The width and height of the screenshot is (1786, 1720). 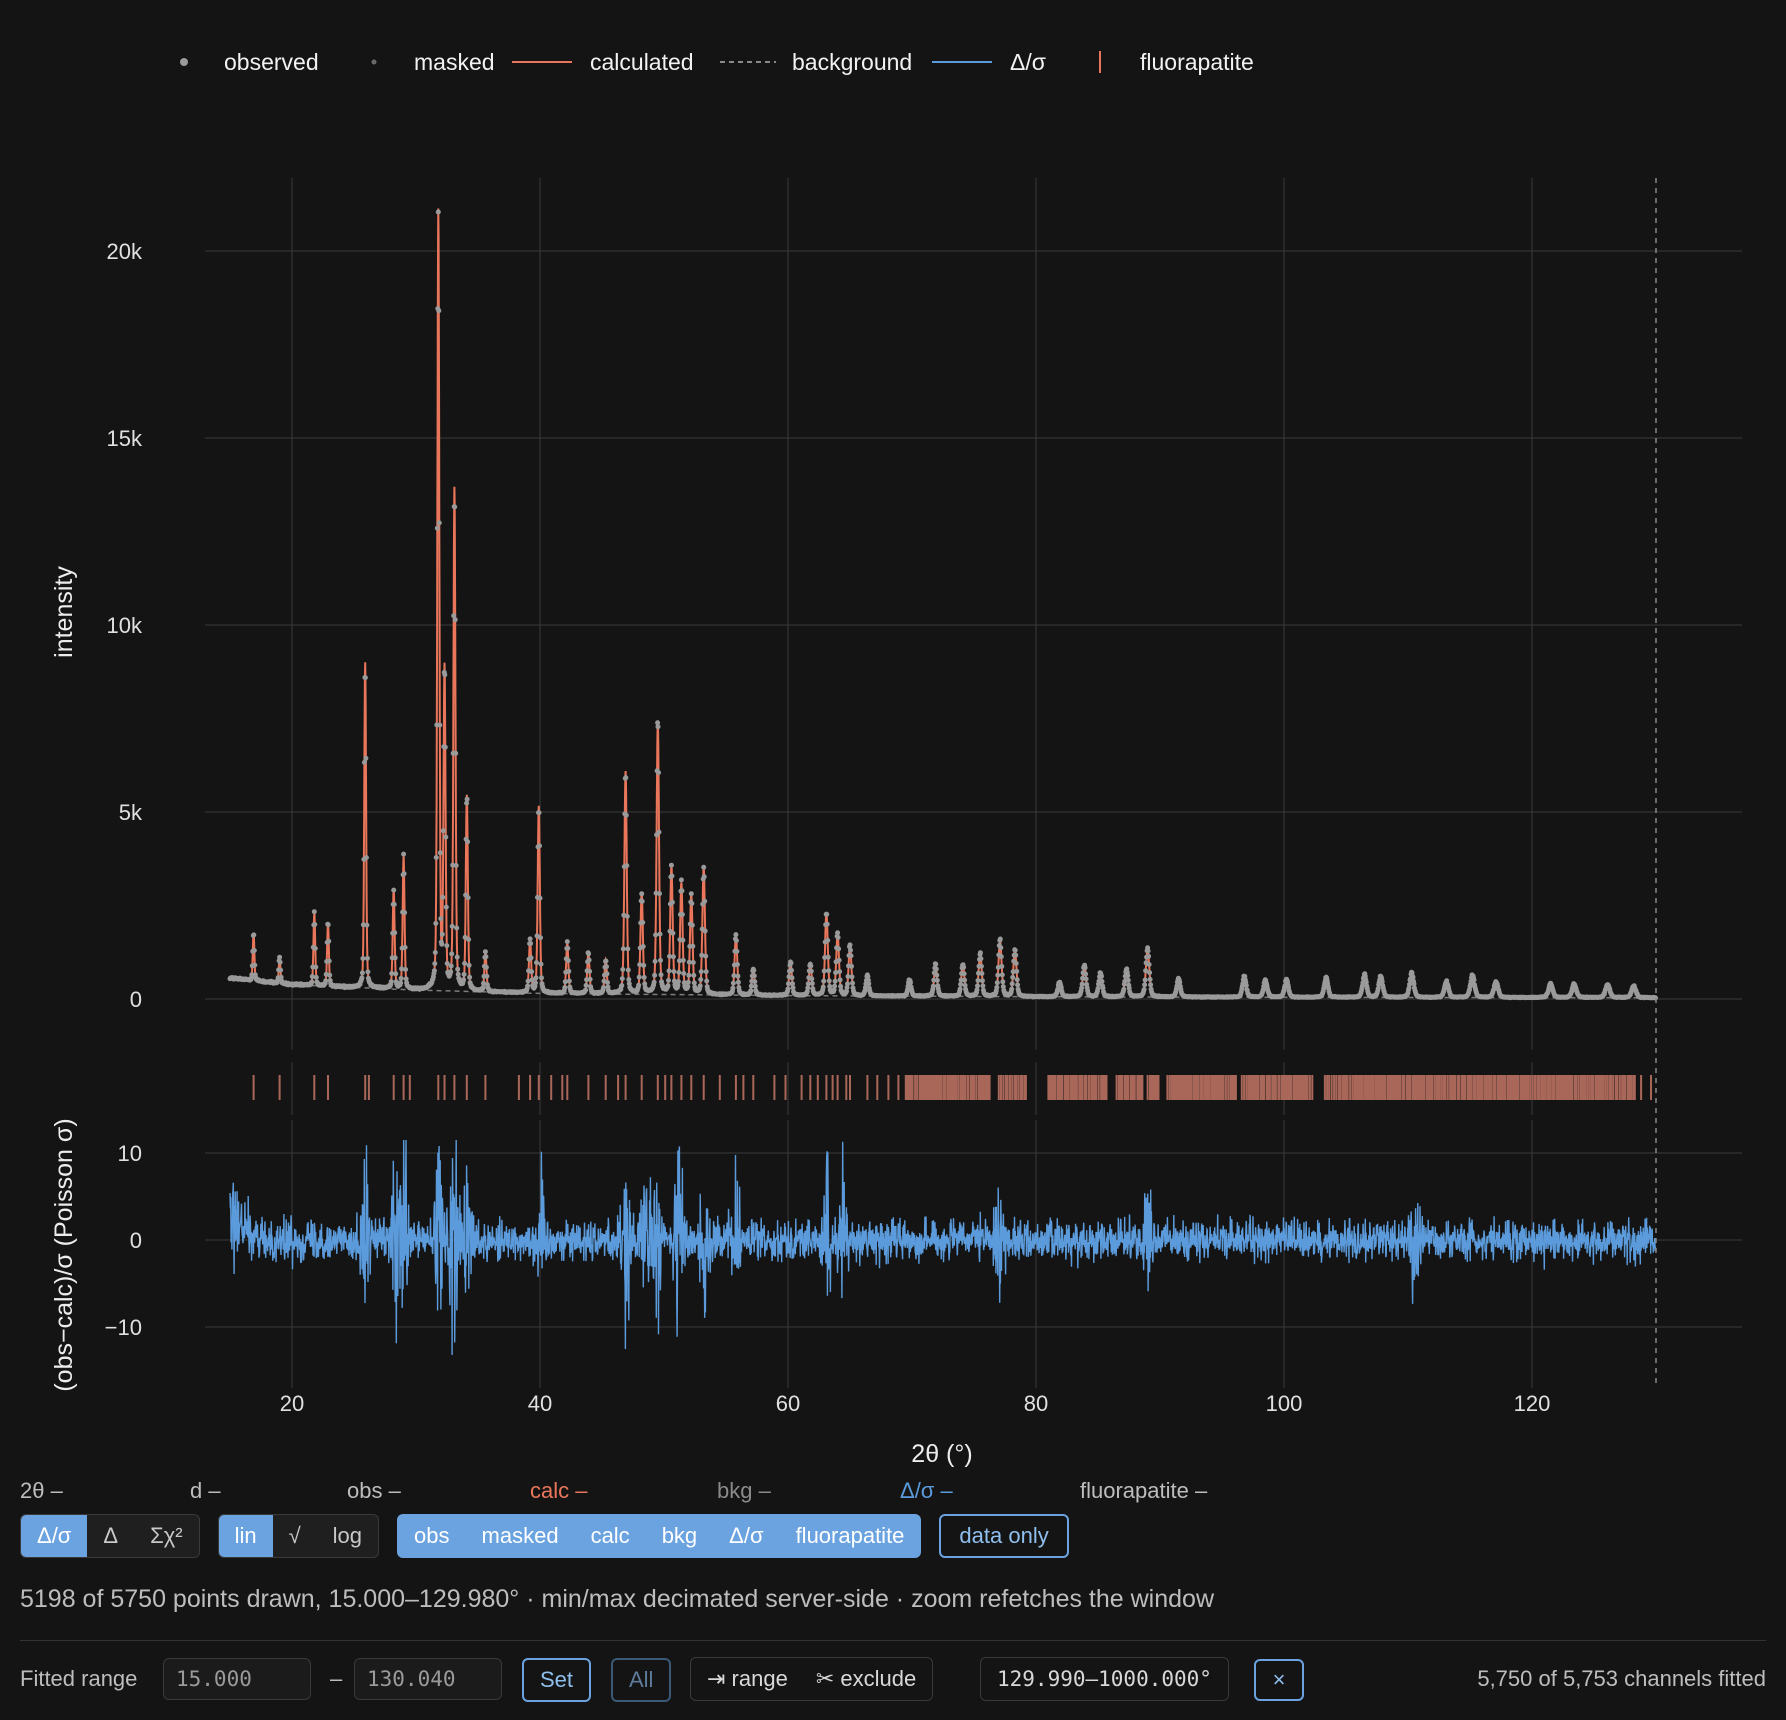 I want to click on y-axis-title: intensity, so click(x=64, y=612).